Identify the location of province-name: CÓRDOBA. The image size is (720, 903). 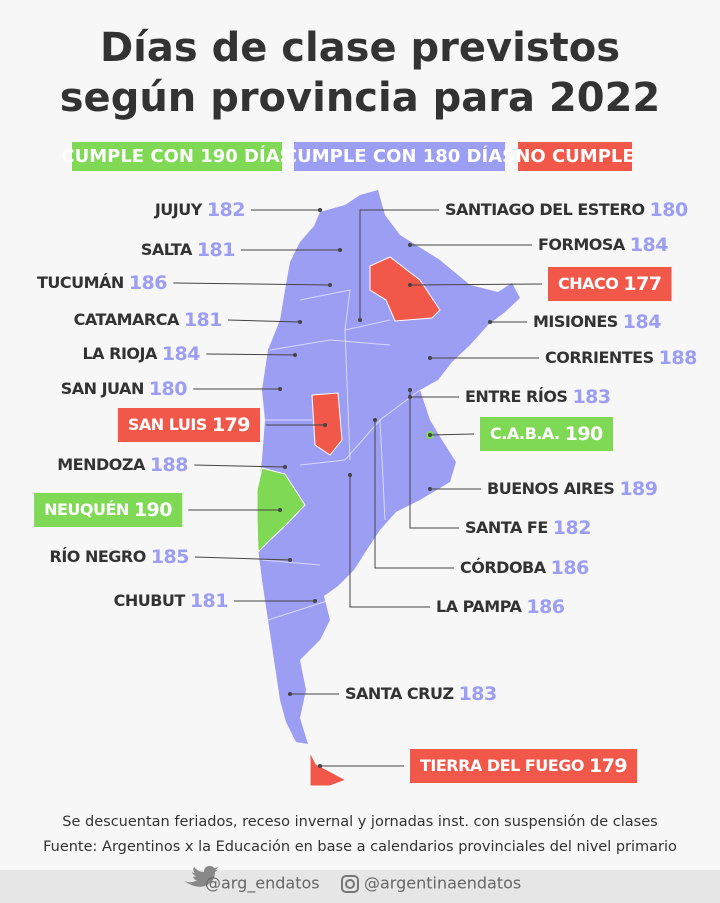
(503, 567).